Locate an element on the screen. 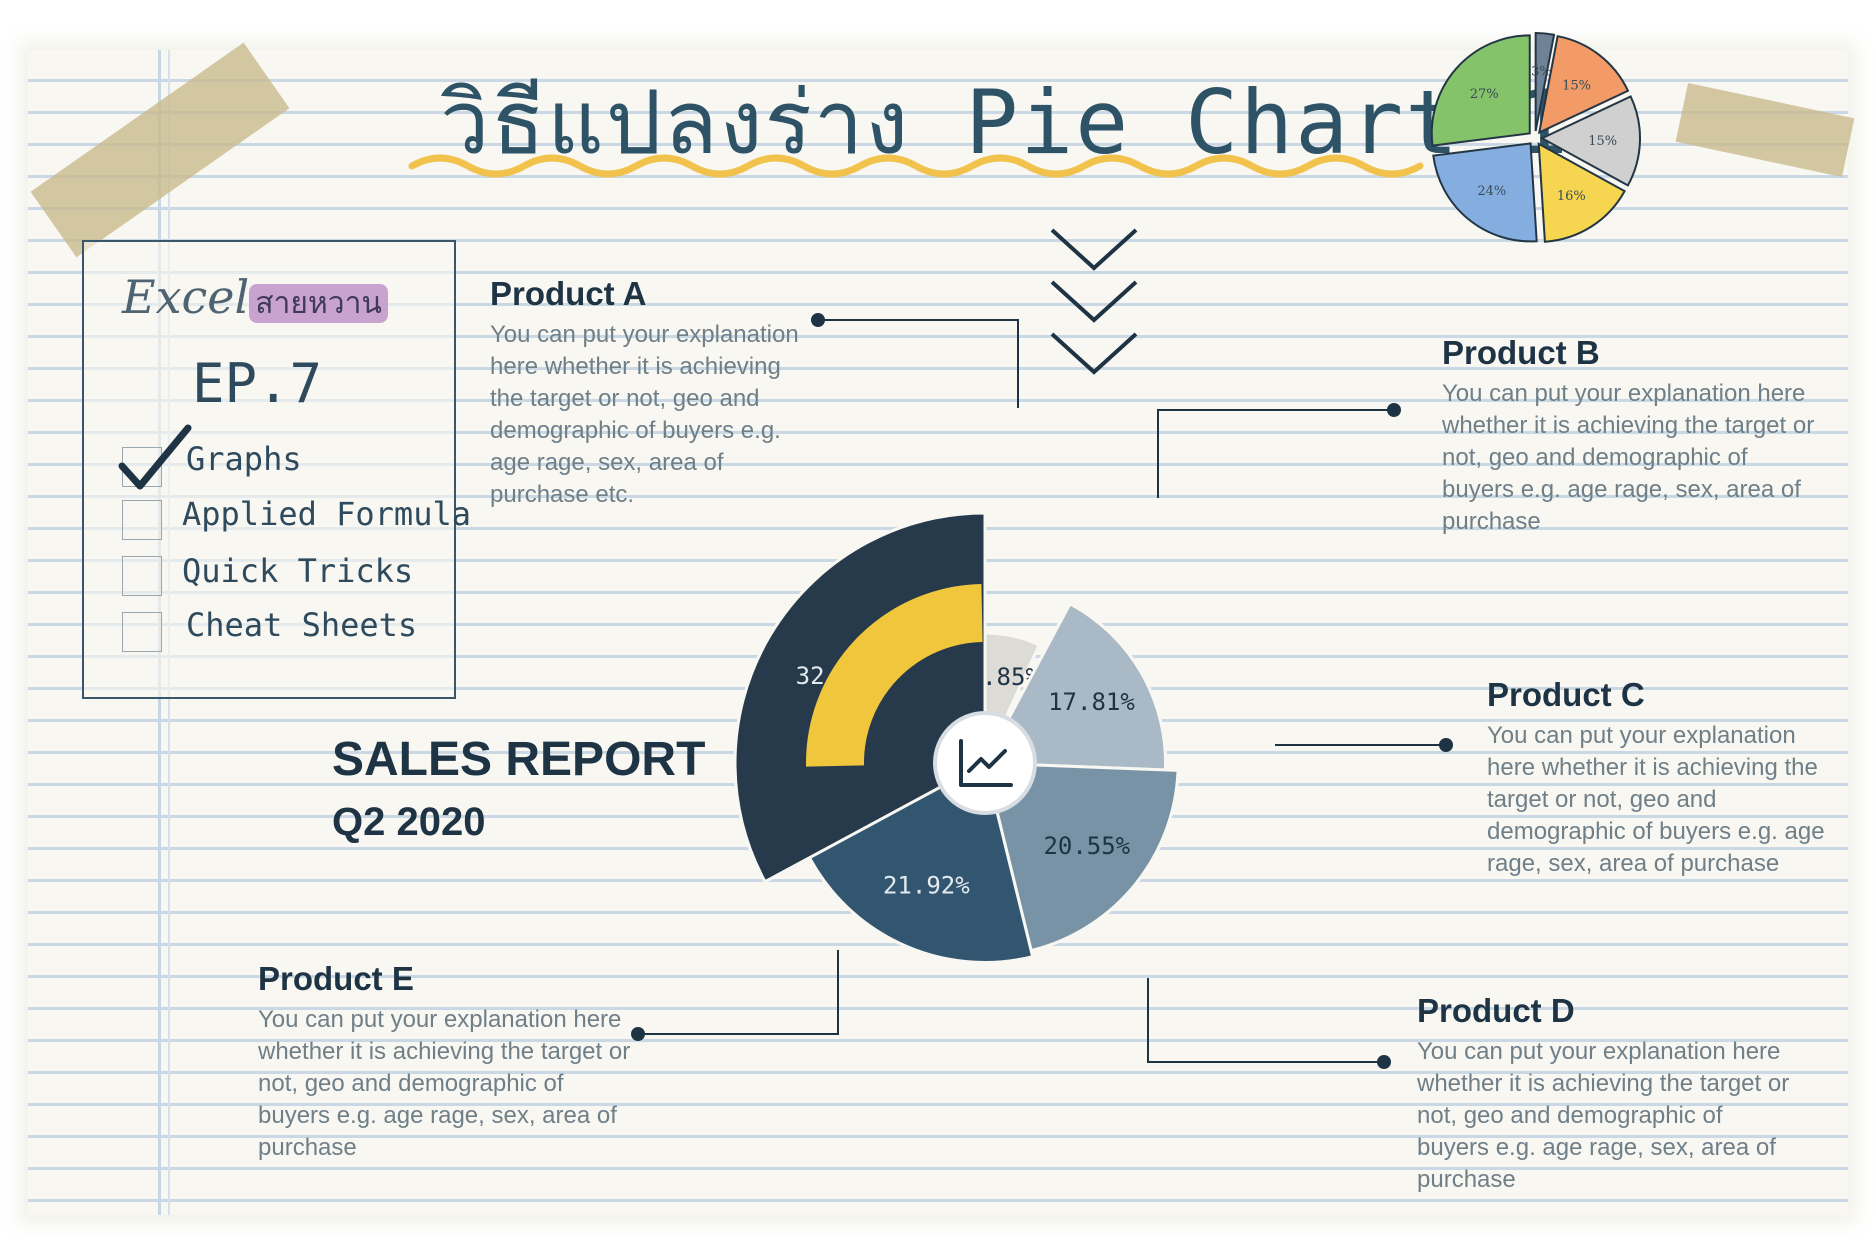  thumb-slice-label-1: 3% is located at coordinates (1541, 72).